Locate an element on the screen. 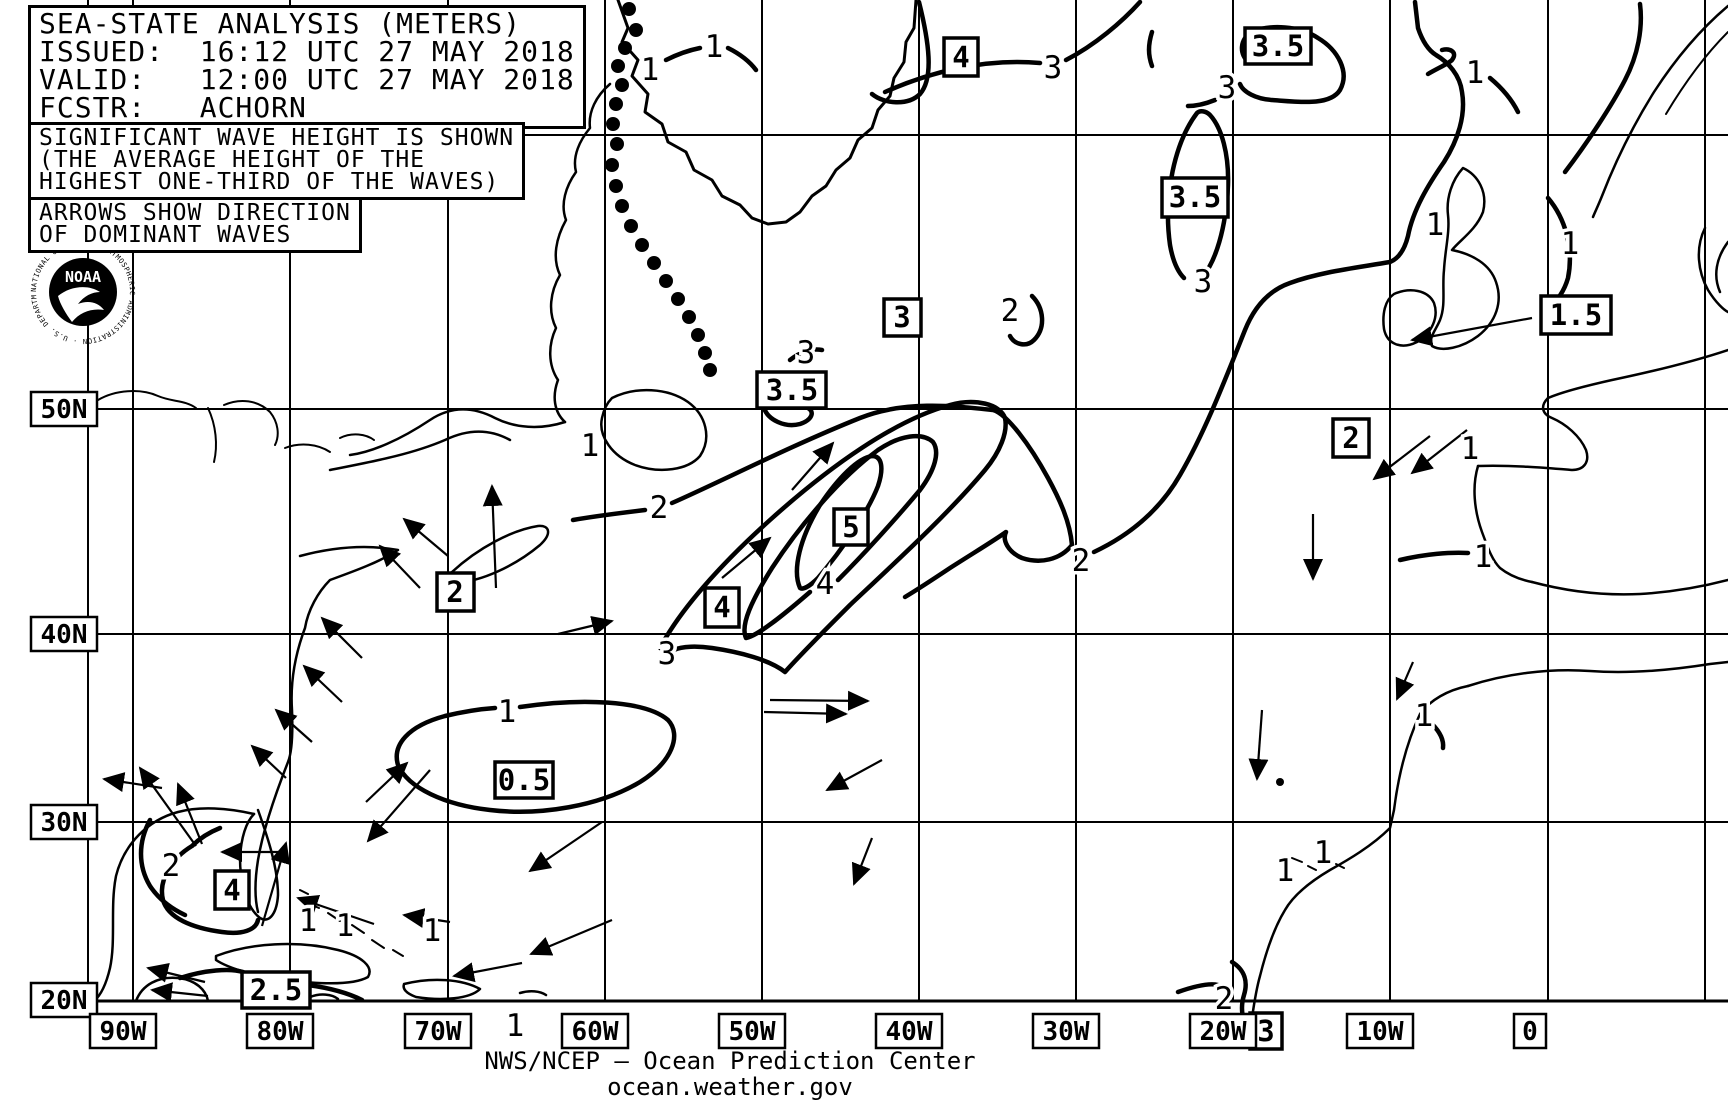  madeira-island is located at coordinates (1280, 782).